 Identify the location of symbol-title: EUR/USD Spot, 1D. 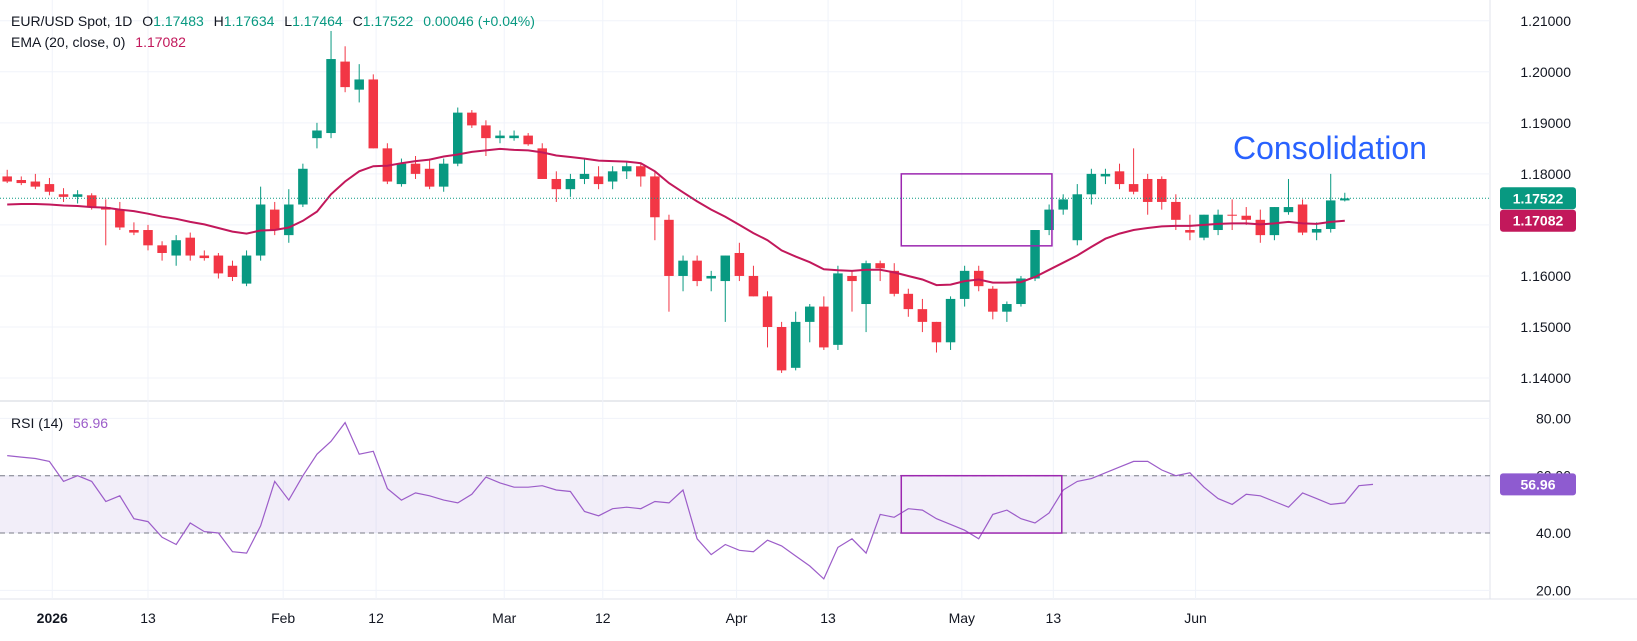
(72, 21).